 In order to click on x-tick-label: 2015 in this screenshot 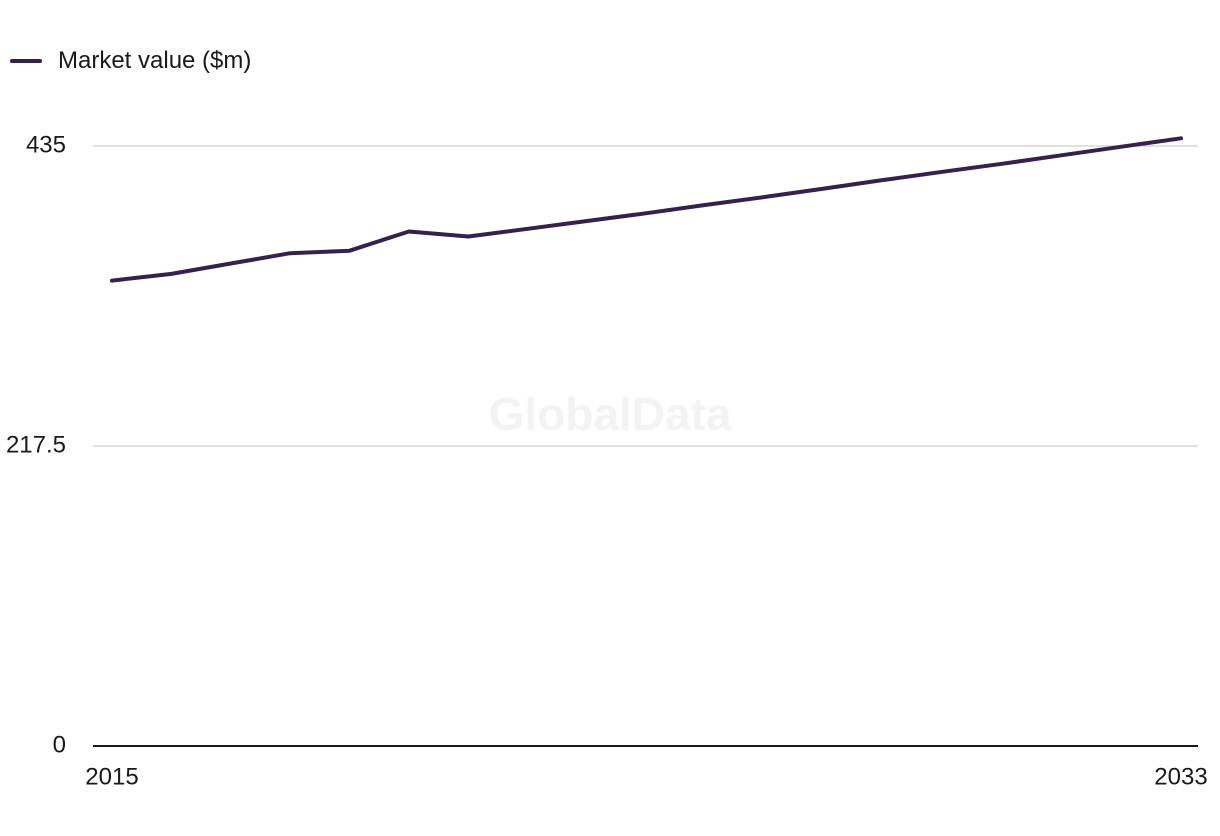, I will do `click(111, 776)`.